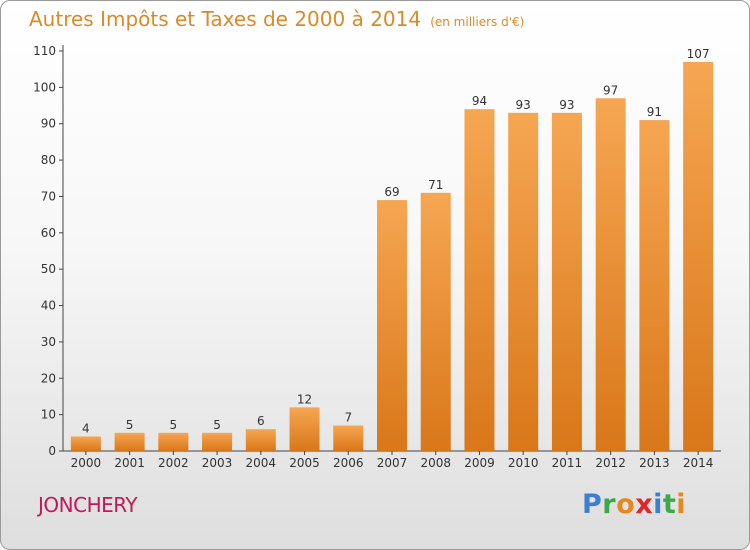 The width and height of the screenshot is (750, 550). I want to click on y-tick-label: 100, so click(44, 87).